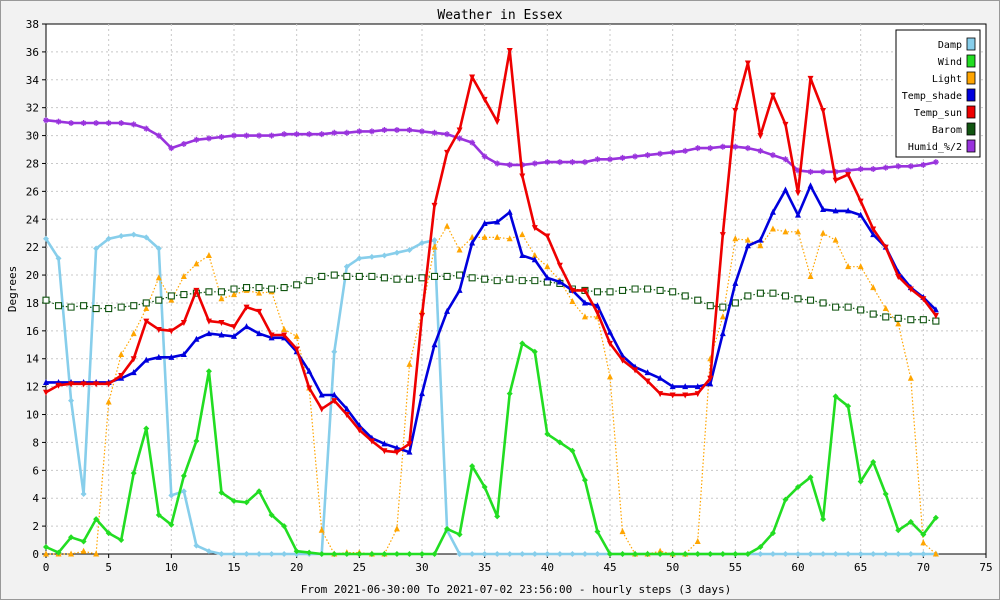 The image size is (1000, 600). Describe the element at coordinates (32, 52) in the screenshot. I see `y-tick-label: 36` at that location.